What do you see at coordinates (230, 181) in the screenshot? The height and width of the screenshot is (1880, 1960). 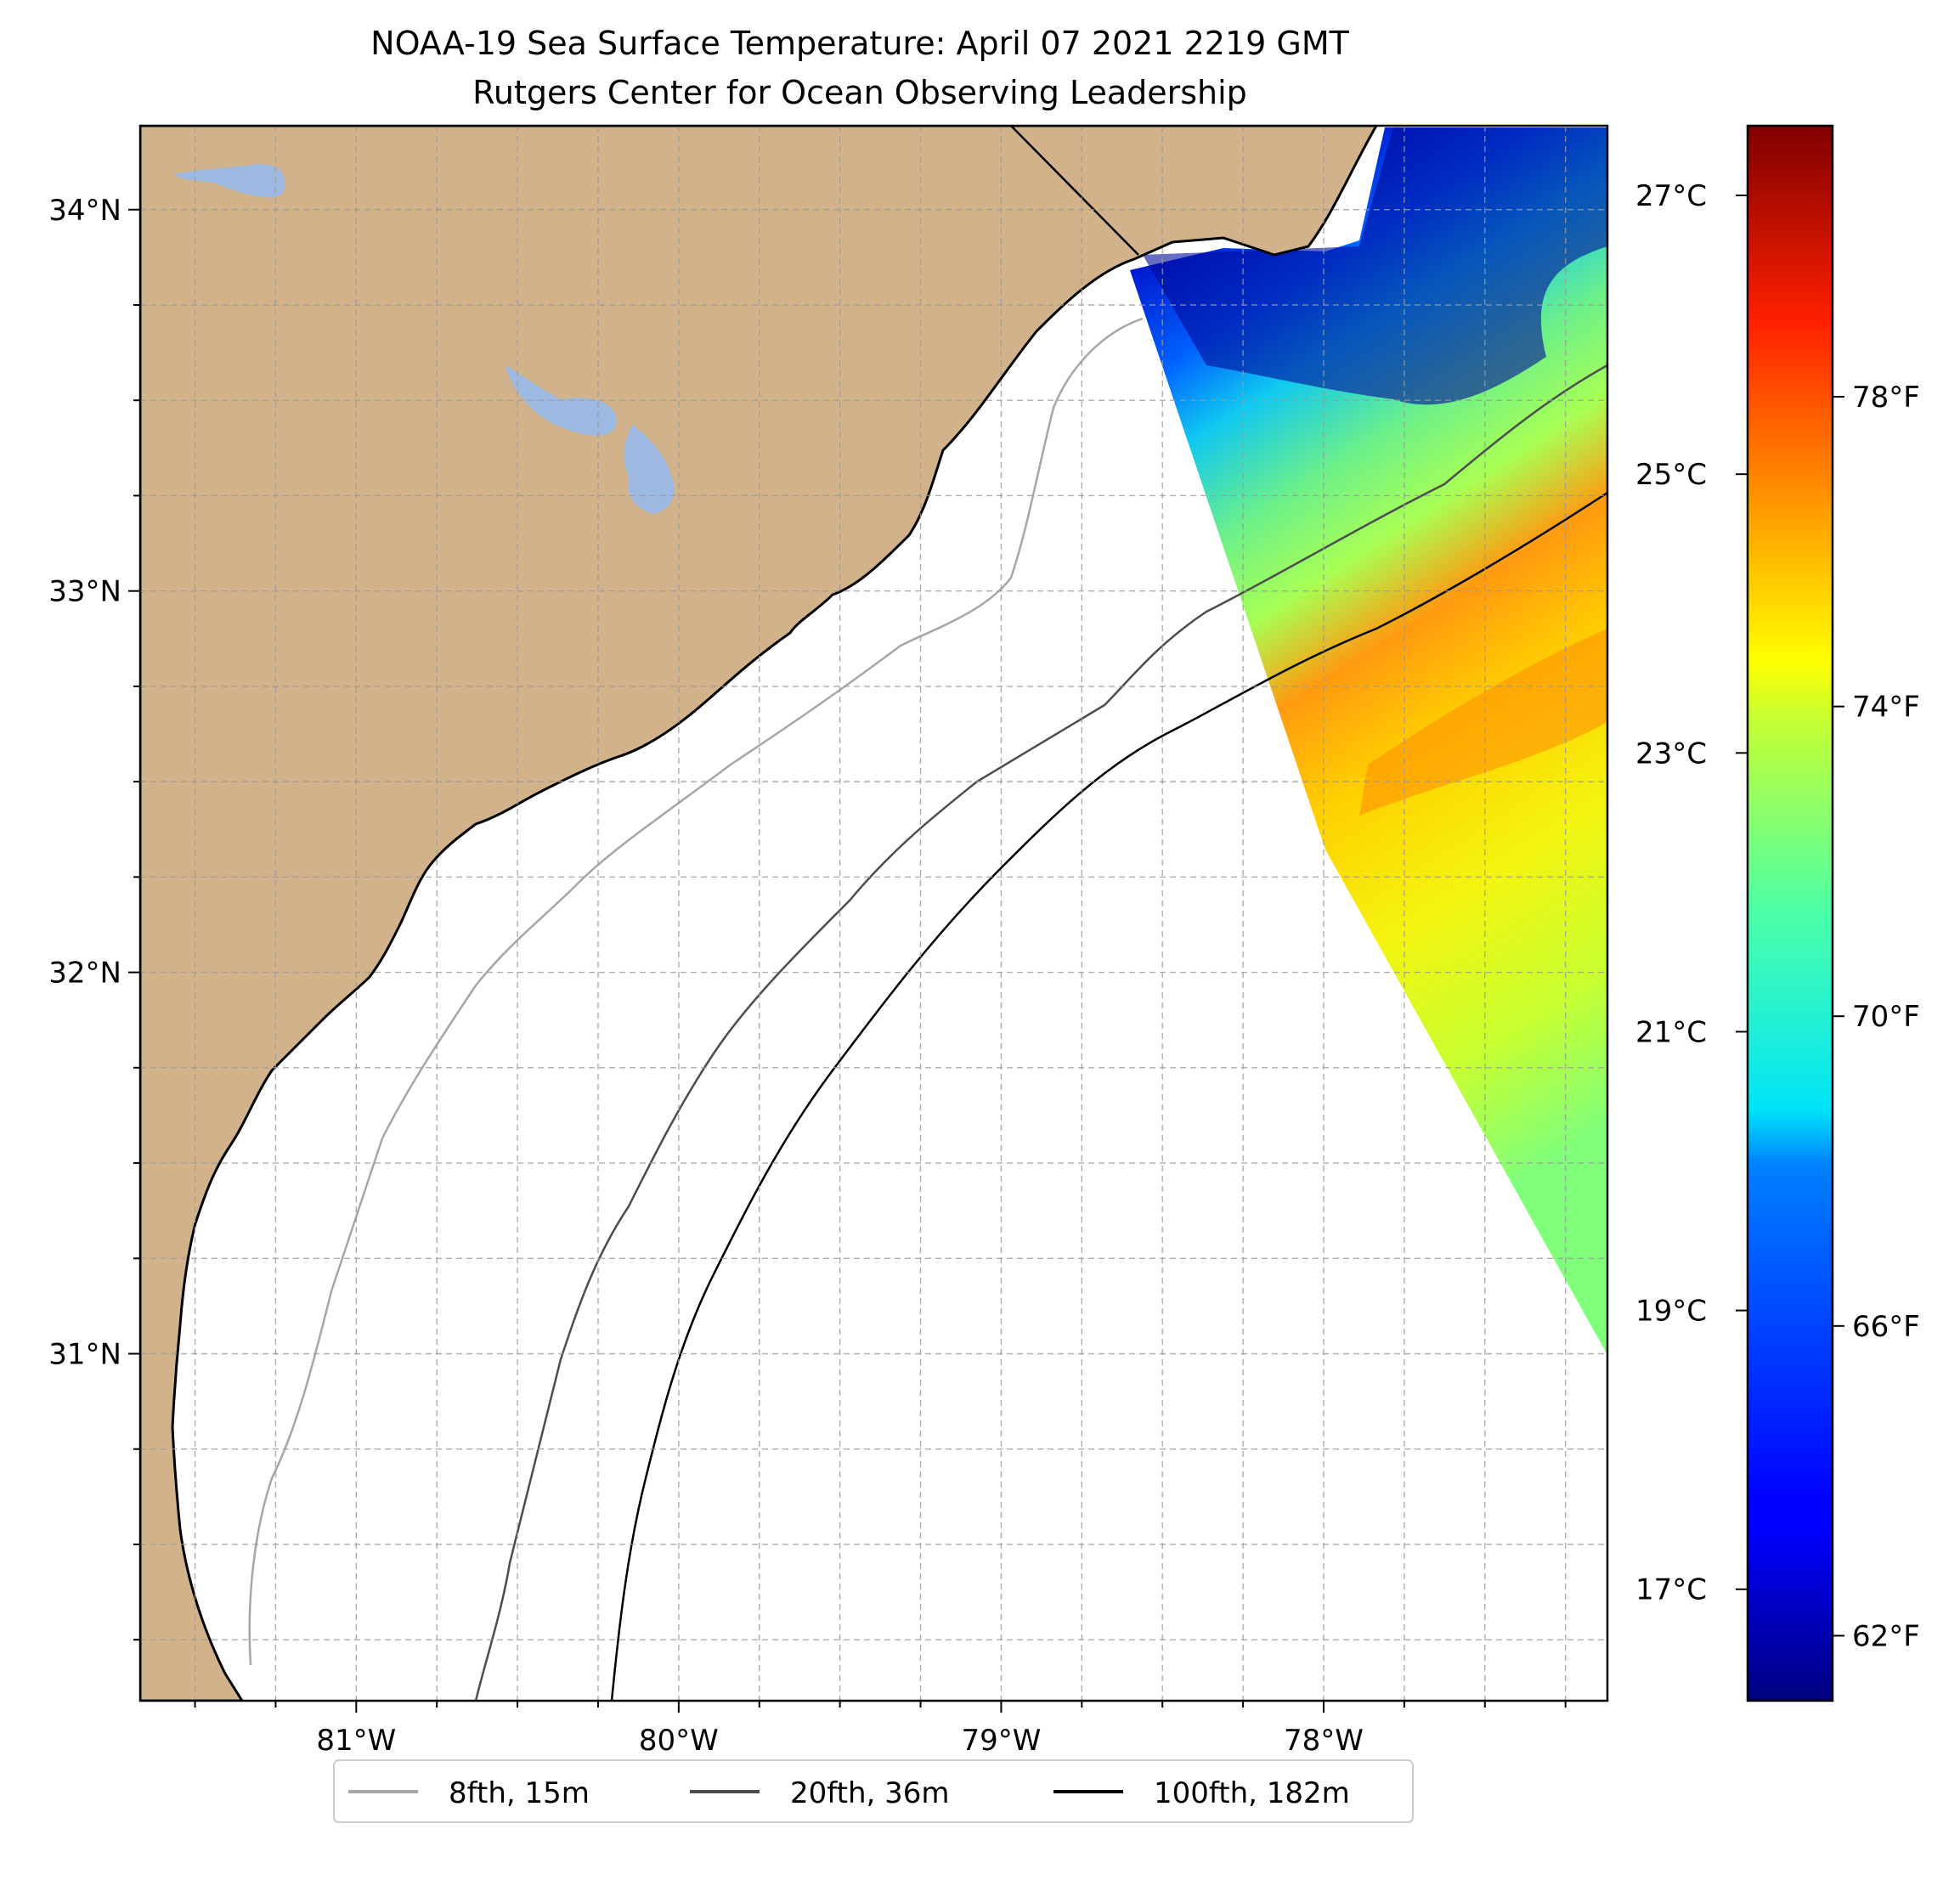 I see `lake-north` at bounding box center [230, 181].